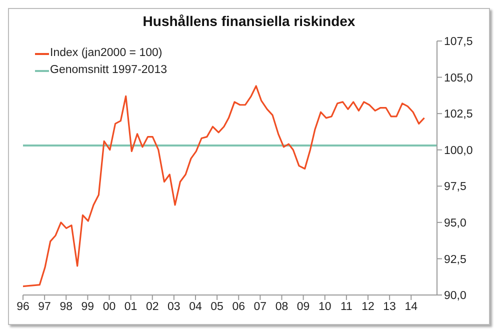 The width and height of the screenshot is (500, 333). I want to click on x-tick-label: 00, so click(109, 307).